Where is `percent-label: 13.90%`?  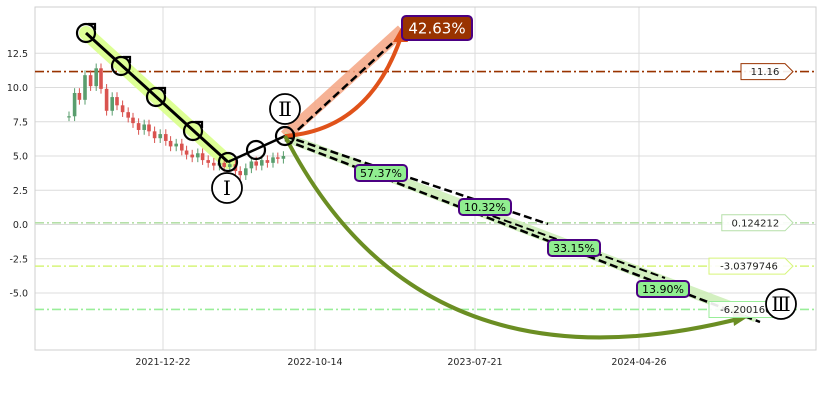 percent-label: 13.90% is located at coordinates (663, 289).